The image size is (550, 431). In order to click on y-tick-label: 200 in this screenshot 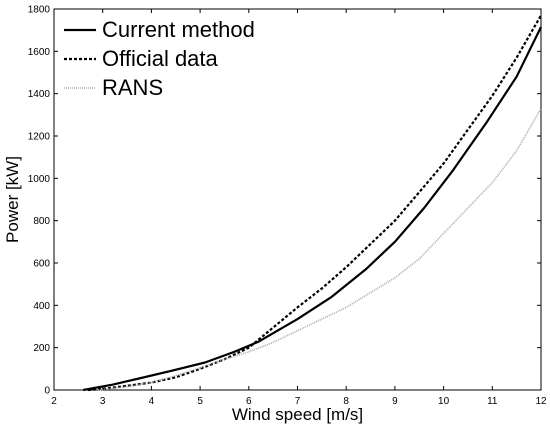, I will do `click(41, 348)`.